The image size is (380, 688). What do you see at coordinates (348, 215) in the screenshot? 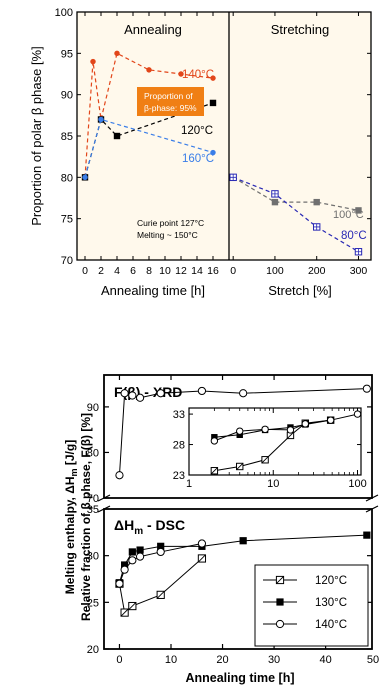
I see `series-label-100c: 100°C` at bounding box center [348, 215].